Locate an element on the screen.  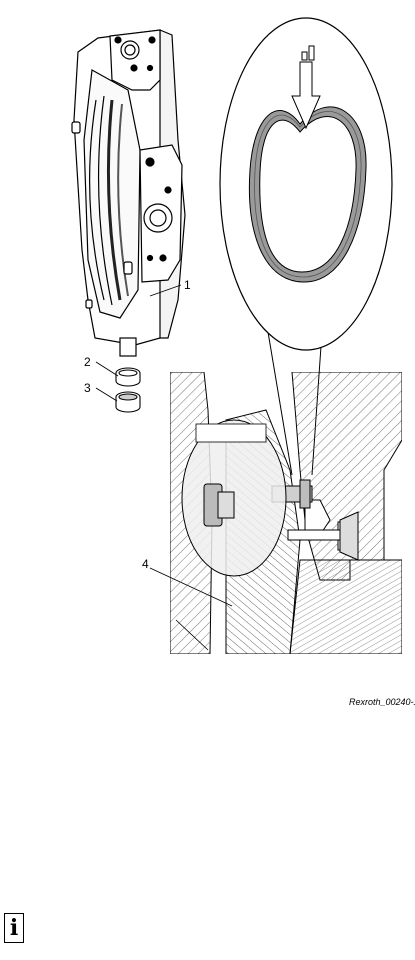
press-direction-arrow-icon is located at coordinates (306, 87).